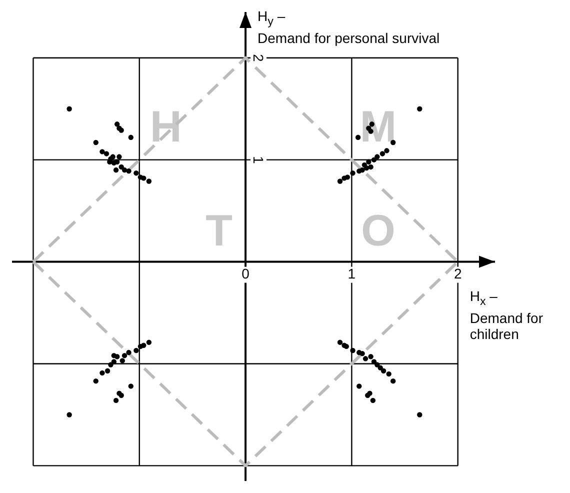 The image size is (570, 493). I want to click on x-tick-label: 0, so click(246, 274).